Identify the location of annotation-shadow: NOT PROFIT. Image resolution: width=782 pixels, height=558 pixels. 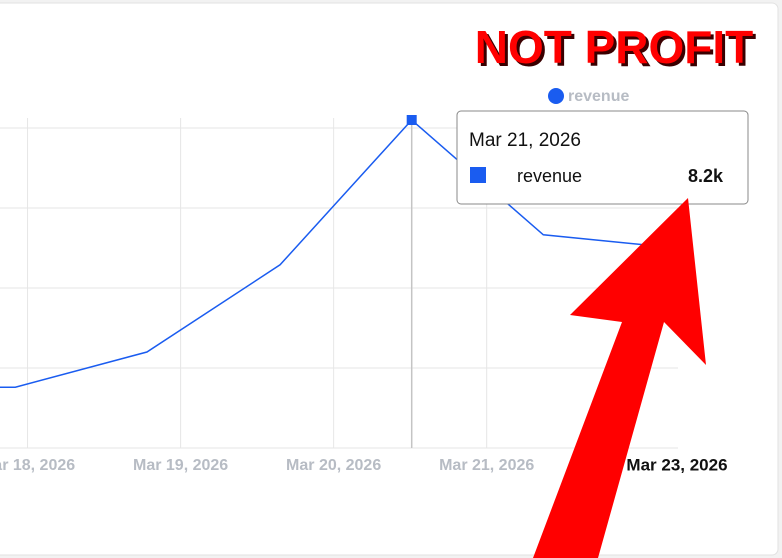
(617, 50).